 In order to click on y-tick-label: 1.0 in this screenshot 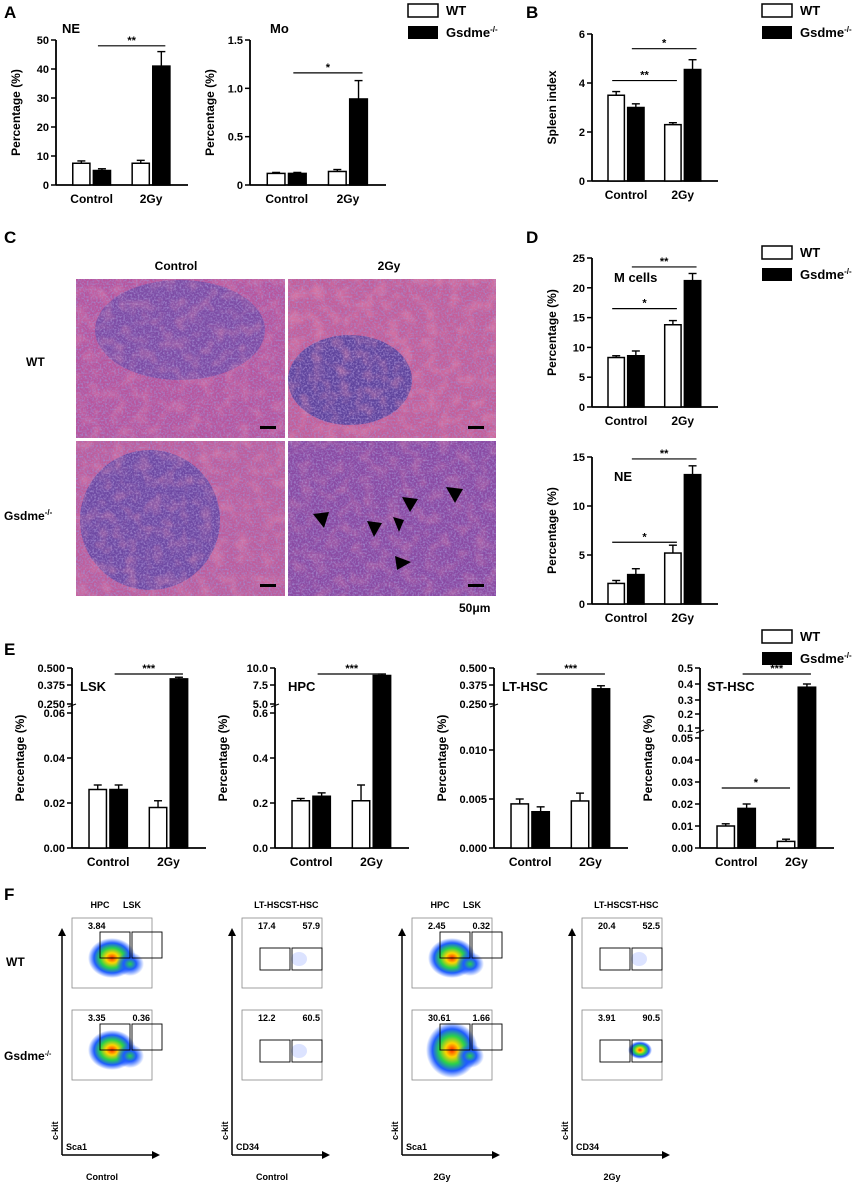, I will do `click(235, 89)`.